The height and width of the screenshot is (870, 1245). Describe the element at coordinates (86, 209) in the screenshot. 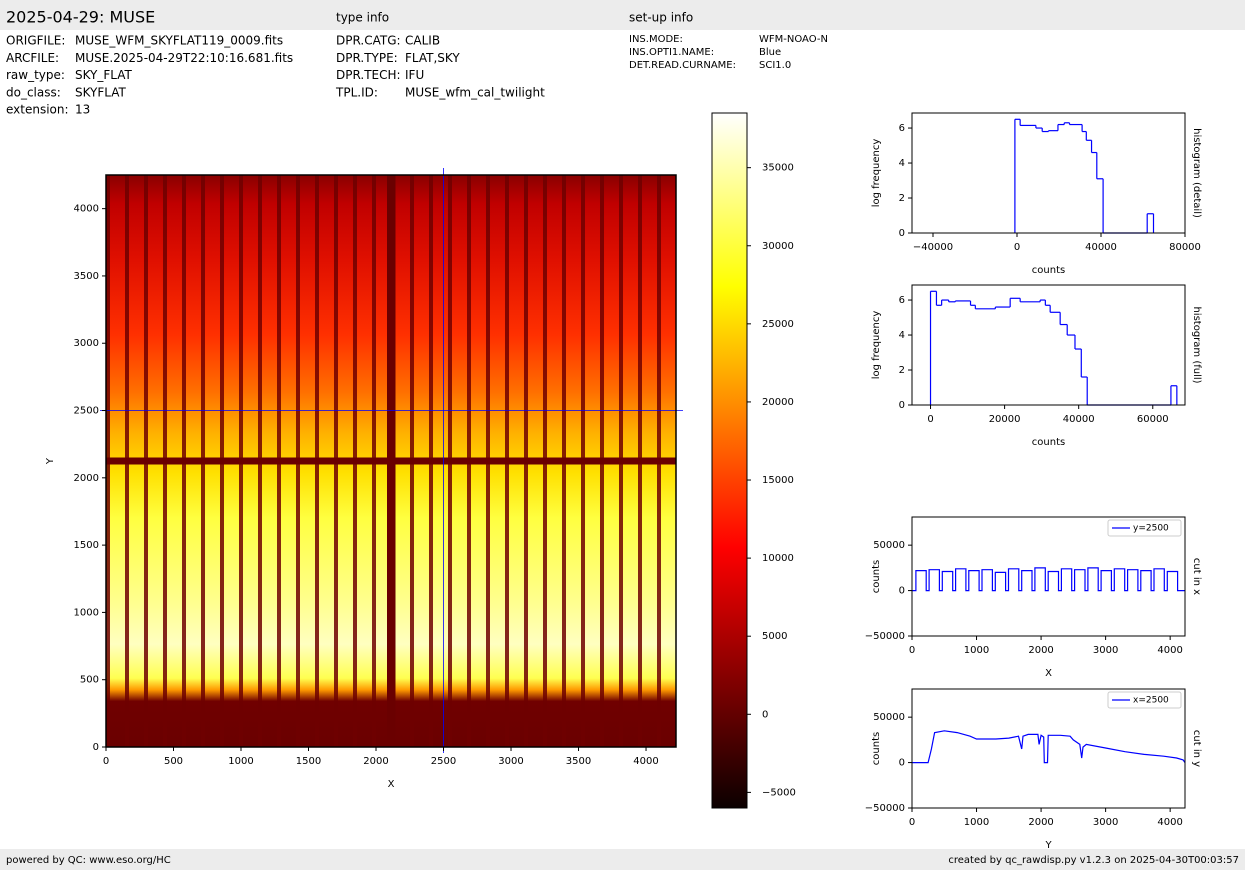

I see `y-tick-label: 4000` at that location.